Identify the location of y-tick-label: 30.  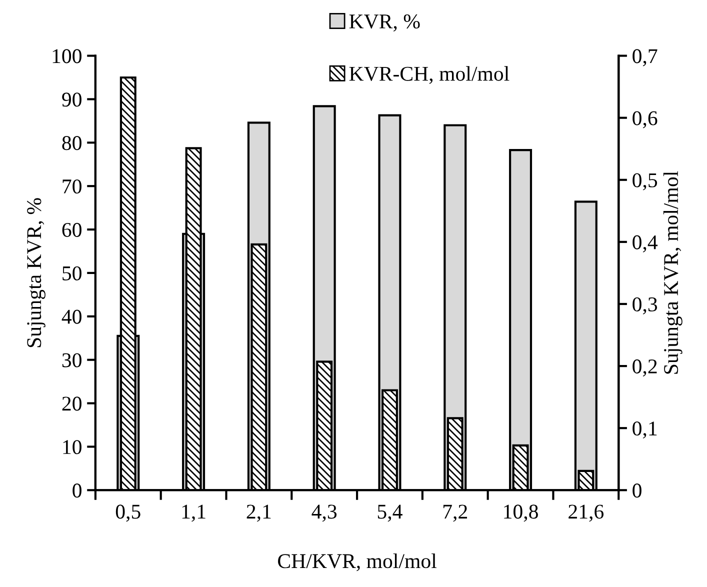
(72, 360).